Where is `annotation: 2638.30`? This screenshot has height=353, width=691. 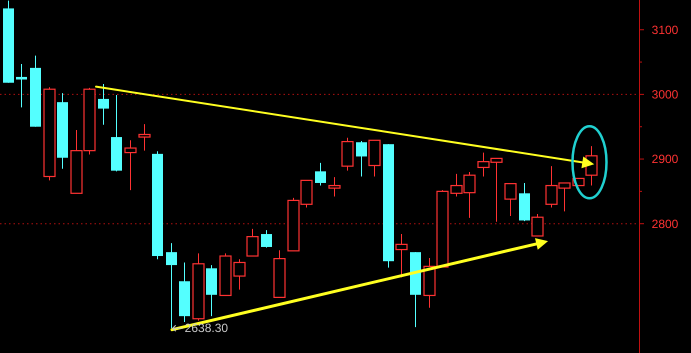
annotation: 2638.30 is located at coordinates (206, 328).